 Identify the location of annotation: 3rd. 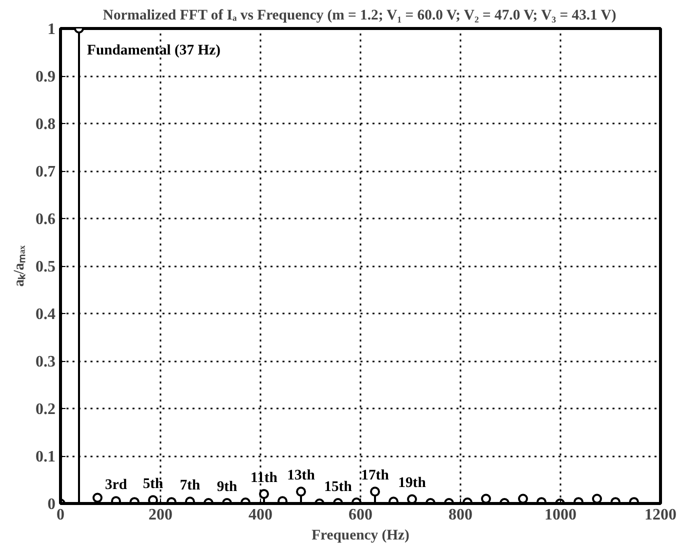
(116, 485).